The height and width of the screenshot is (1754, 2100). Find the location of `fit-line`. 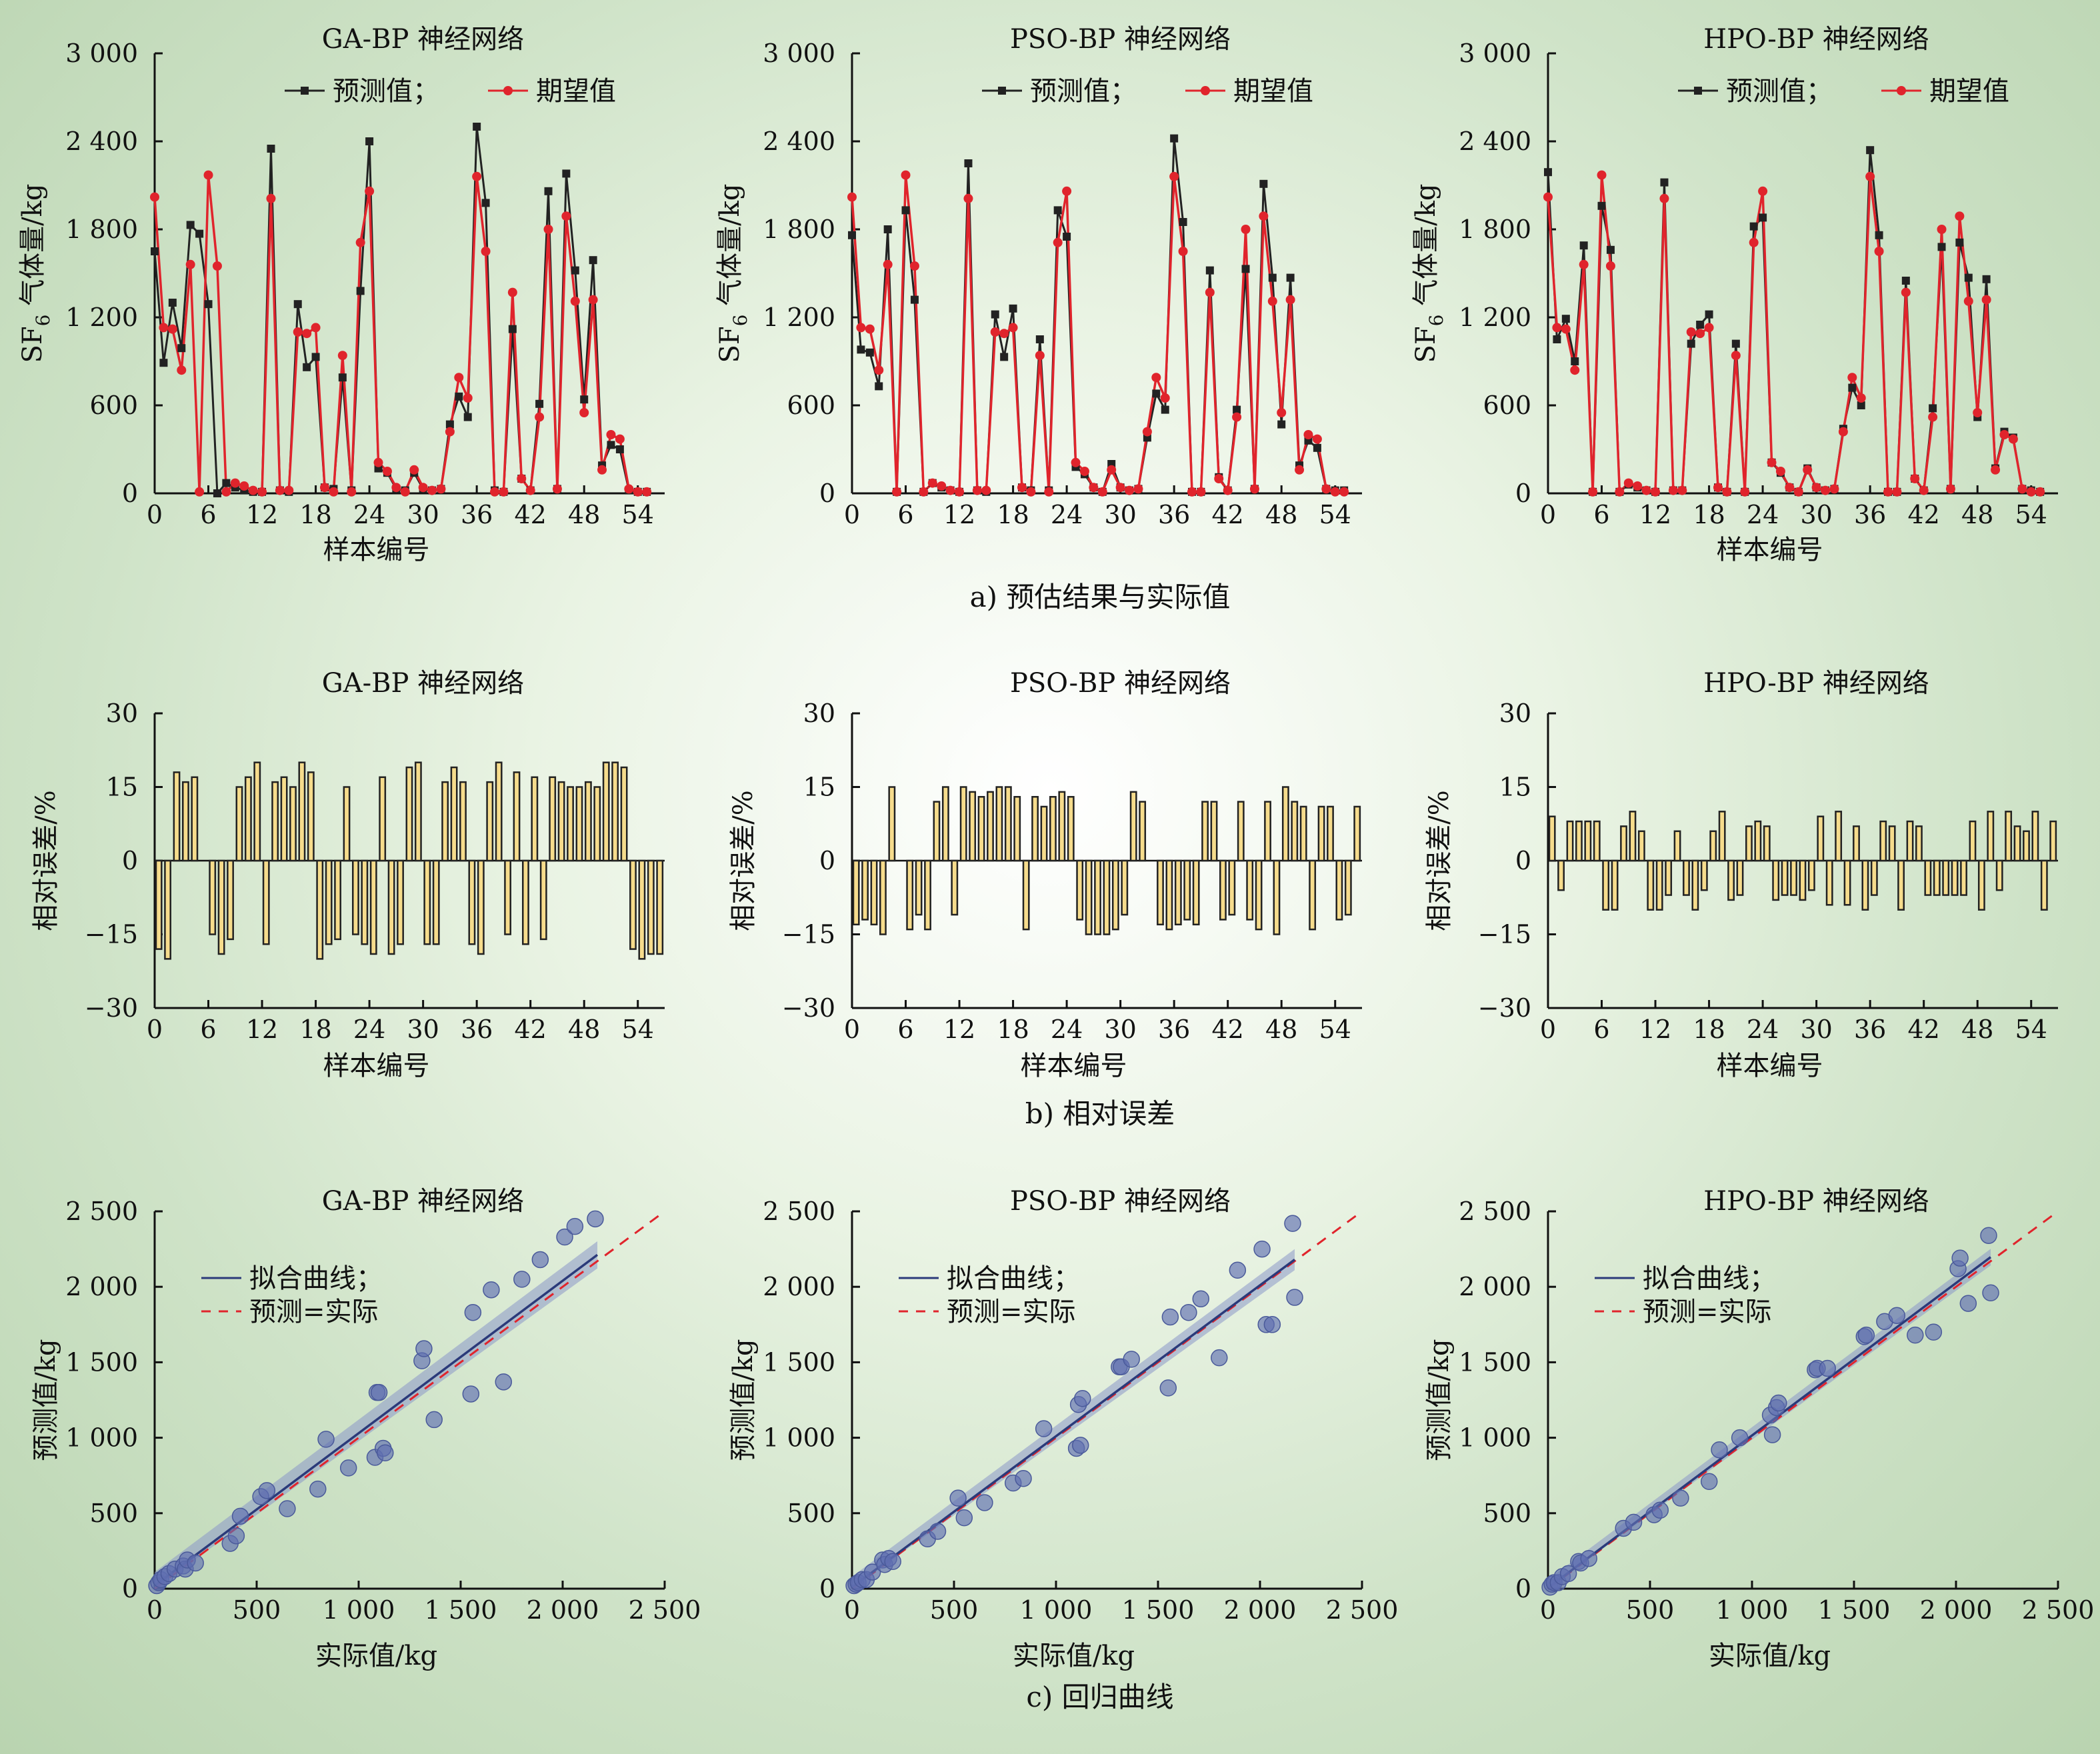

fit-line is located at coordinates (376, 1420).